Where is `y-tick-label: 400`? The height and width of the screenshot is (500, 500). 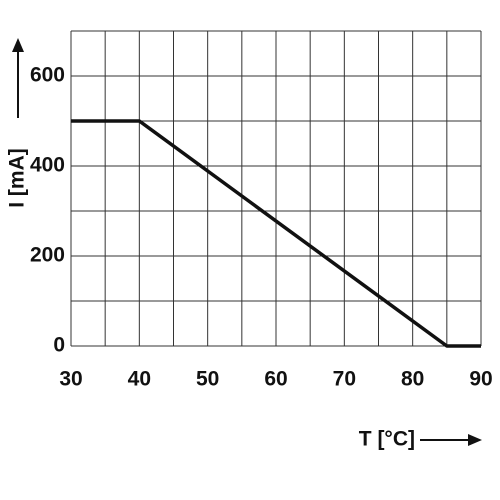
y-tick-label: 400 is located at coordinates (47, 165).